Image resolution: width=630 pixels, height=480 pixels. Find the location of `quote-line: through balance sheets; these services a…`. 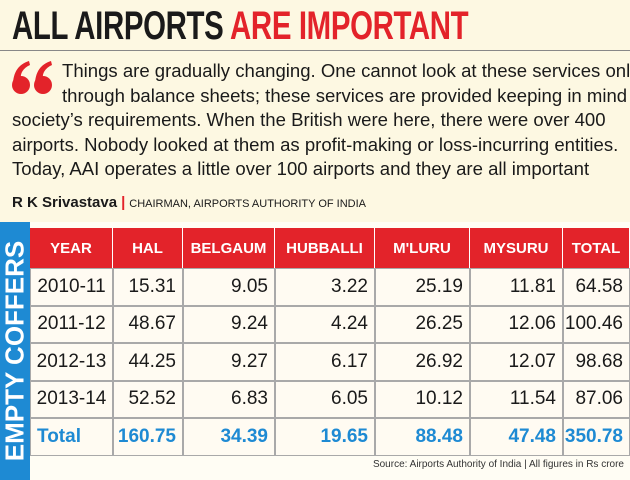

quote-line: through balance sheets; these services a… is located at coordinates (345, 95).